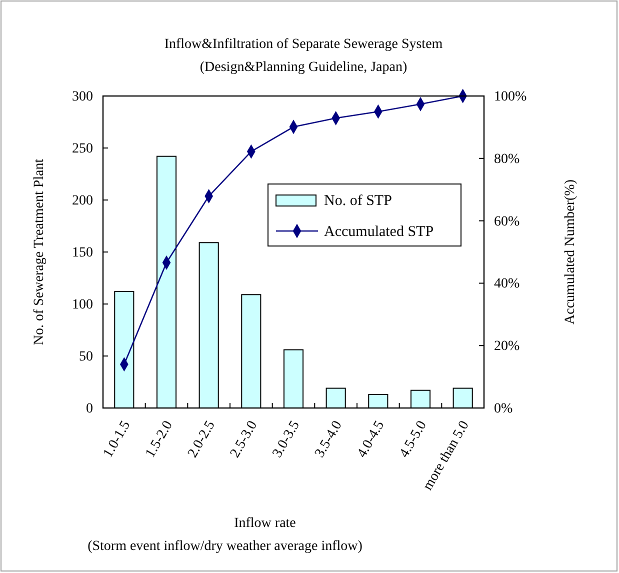 The height and width of the screenshot is (573, 619). I want to click on x-axis-title: Inflow rate (Storm event inflow/dry weather average inflow), so click(225, 535).